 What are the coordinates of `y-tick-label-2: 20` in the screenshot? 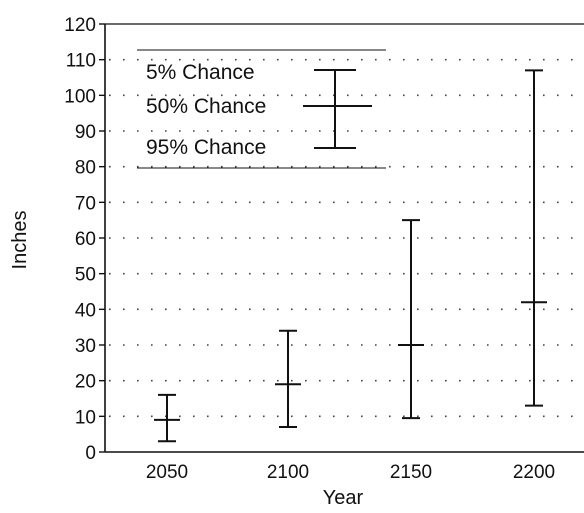 It's located at (85, 382).